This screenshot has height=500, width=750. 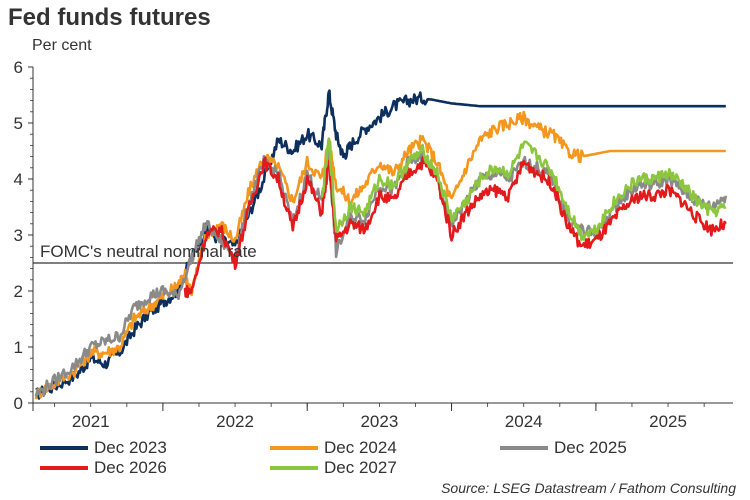 What do you see at coordinates (523, 189) in the screenshot?
I see `series-line-dec-2027` at bounding box center [523, 189].